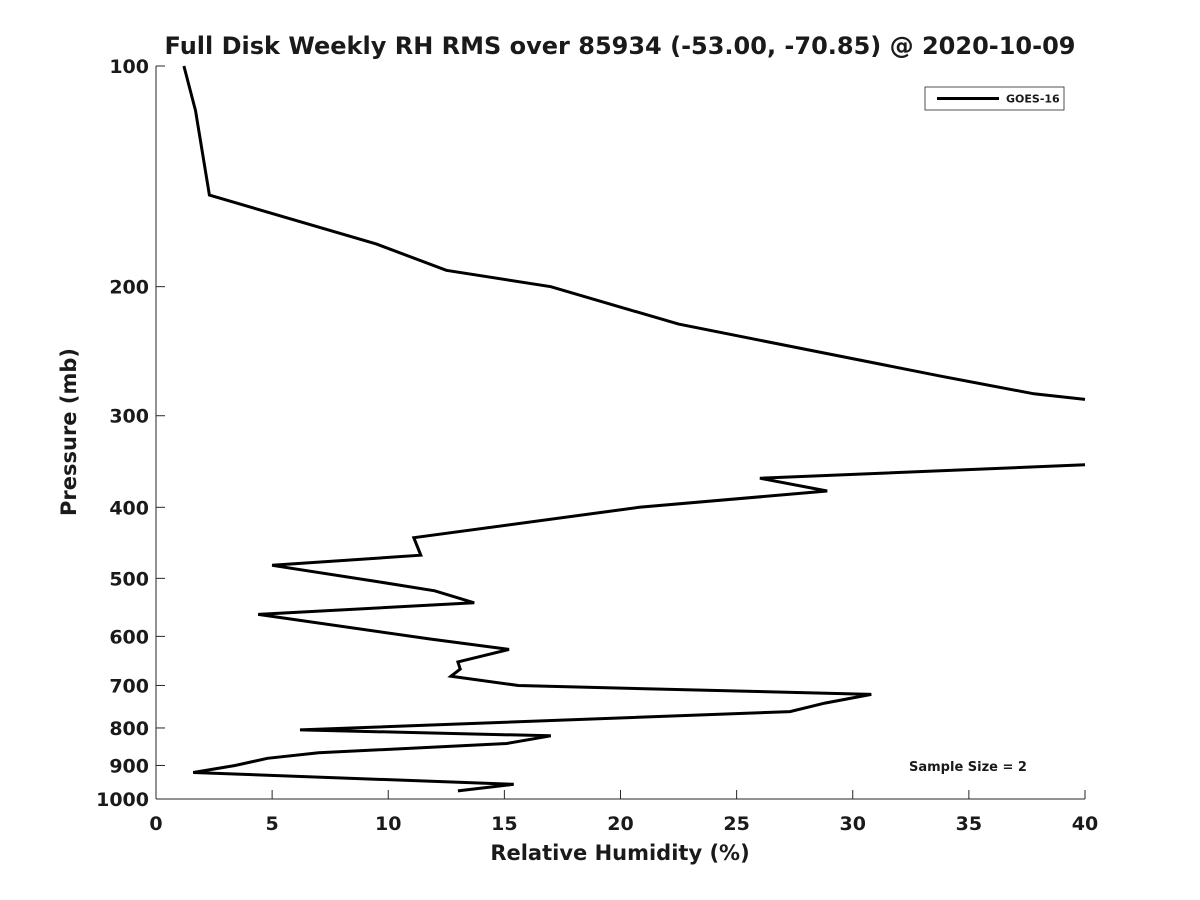  Describe the element at coordinates (129, 508) in the screenshot. I see `y-tick-label: 400` at that location.